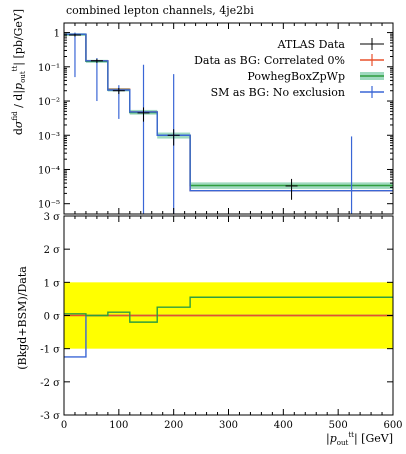 The height and width of the screenshot is (454, 406). What do you see at coordinates (359, 439) in the screenshot?
I see `x-axis-label: |pouttt| [GeV]` at bounding box center [359, 439].